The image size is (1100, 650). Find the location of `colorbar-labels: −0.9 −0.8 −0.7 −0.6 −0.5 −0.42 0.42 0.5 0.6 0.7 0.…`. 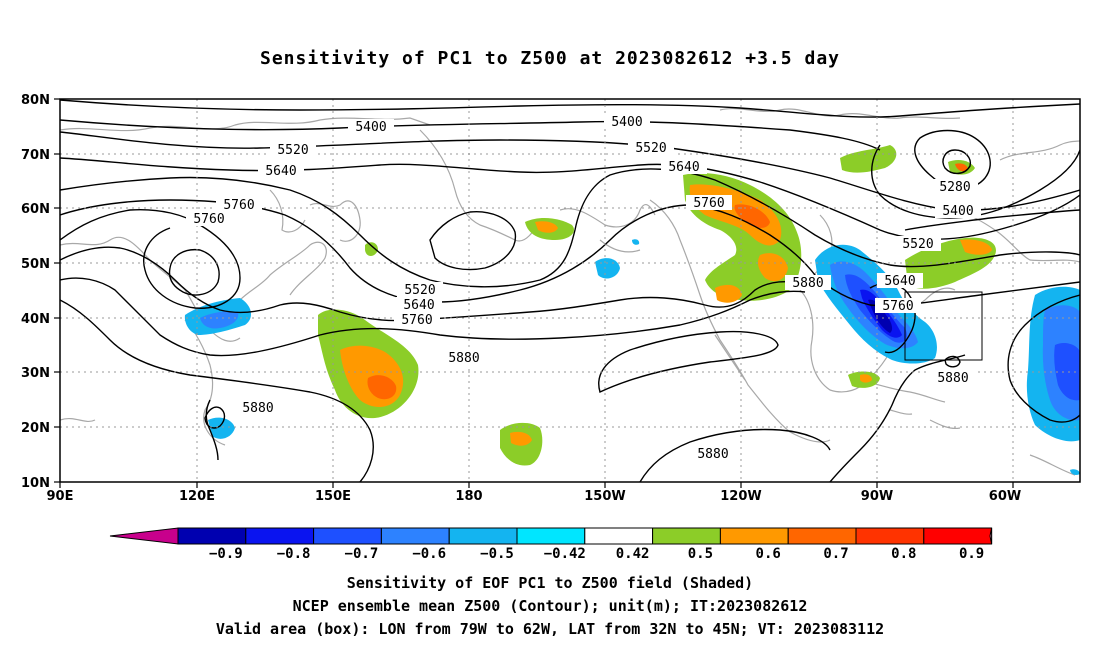

colorbar-labels: −0.9 −0.8 −0.7 −0.6 −0.5 −0.42 0.42 0.5 0.6 0.7 0.… is located at coordinates (596, 554).